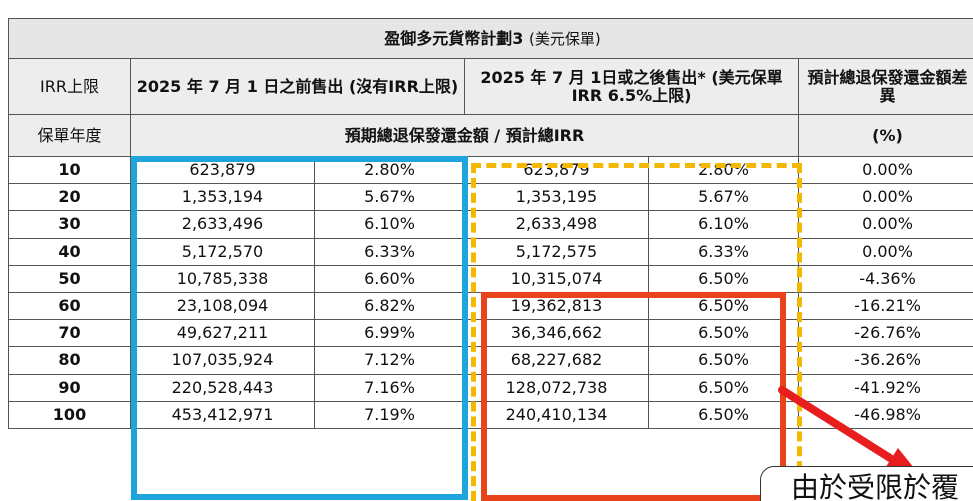 This screenshot has width=973, height=501. Describe the element at coordinates (389, 224) in the screenshot. I see `before-irr: 6.10%` at that location.